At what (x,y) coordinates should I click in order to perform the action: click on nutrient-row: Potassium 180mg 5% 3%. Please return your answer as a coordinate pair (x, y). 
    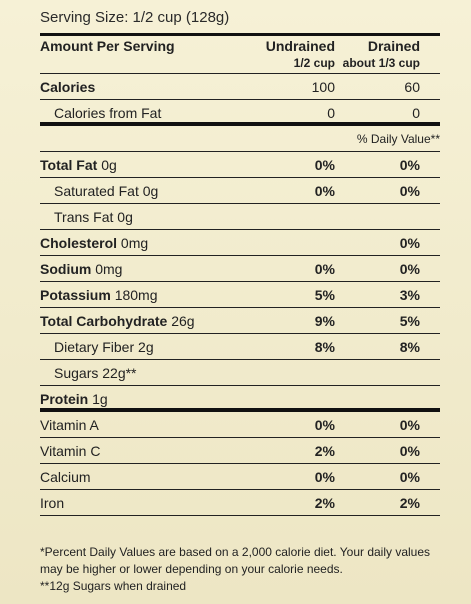
    Looking at the image, I should click on (240, 295).